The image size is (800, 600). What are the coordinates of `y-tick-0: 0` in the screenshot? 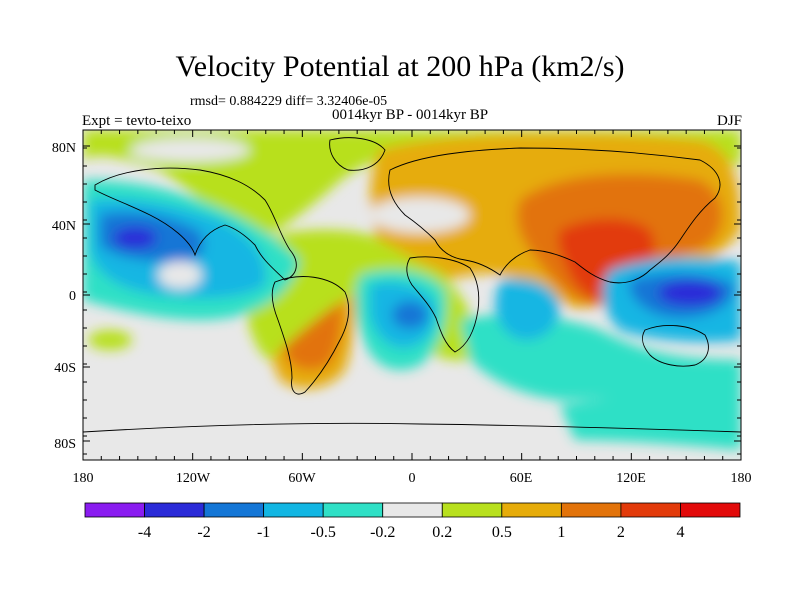 It's located at (72, 296).